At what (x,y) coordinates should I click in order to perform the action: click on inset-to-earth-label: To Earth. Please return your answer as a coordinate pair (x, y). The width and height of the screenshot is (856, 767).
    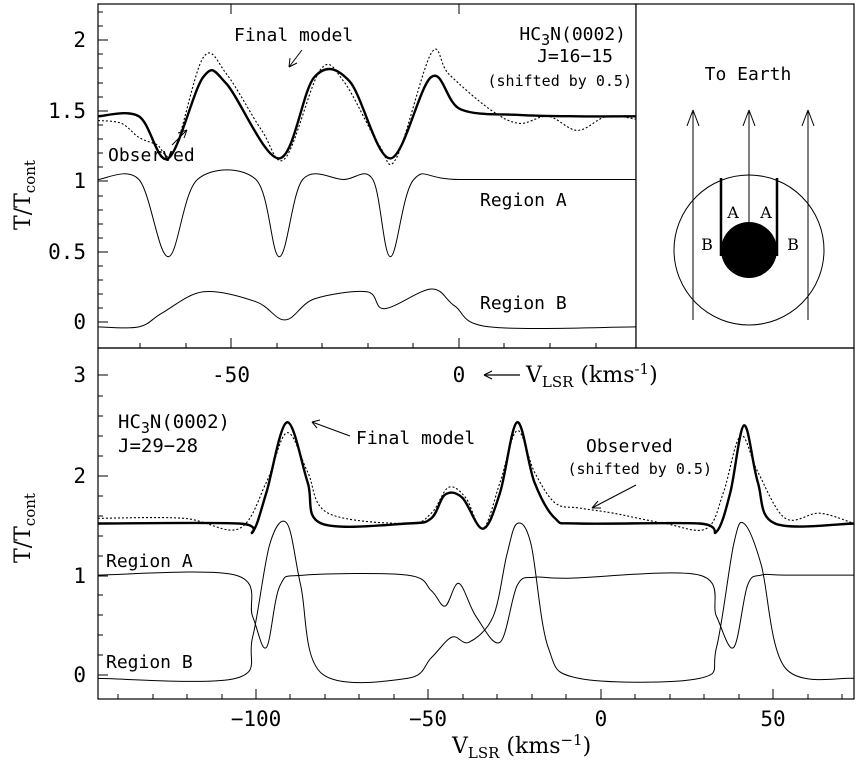
    Looking at the image, I should click on (748, 74).